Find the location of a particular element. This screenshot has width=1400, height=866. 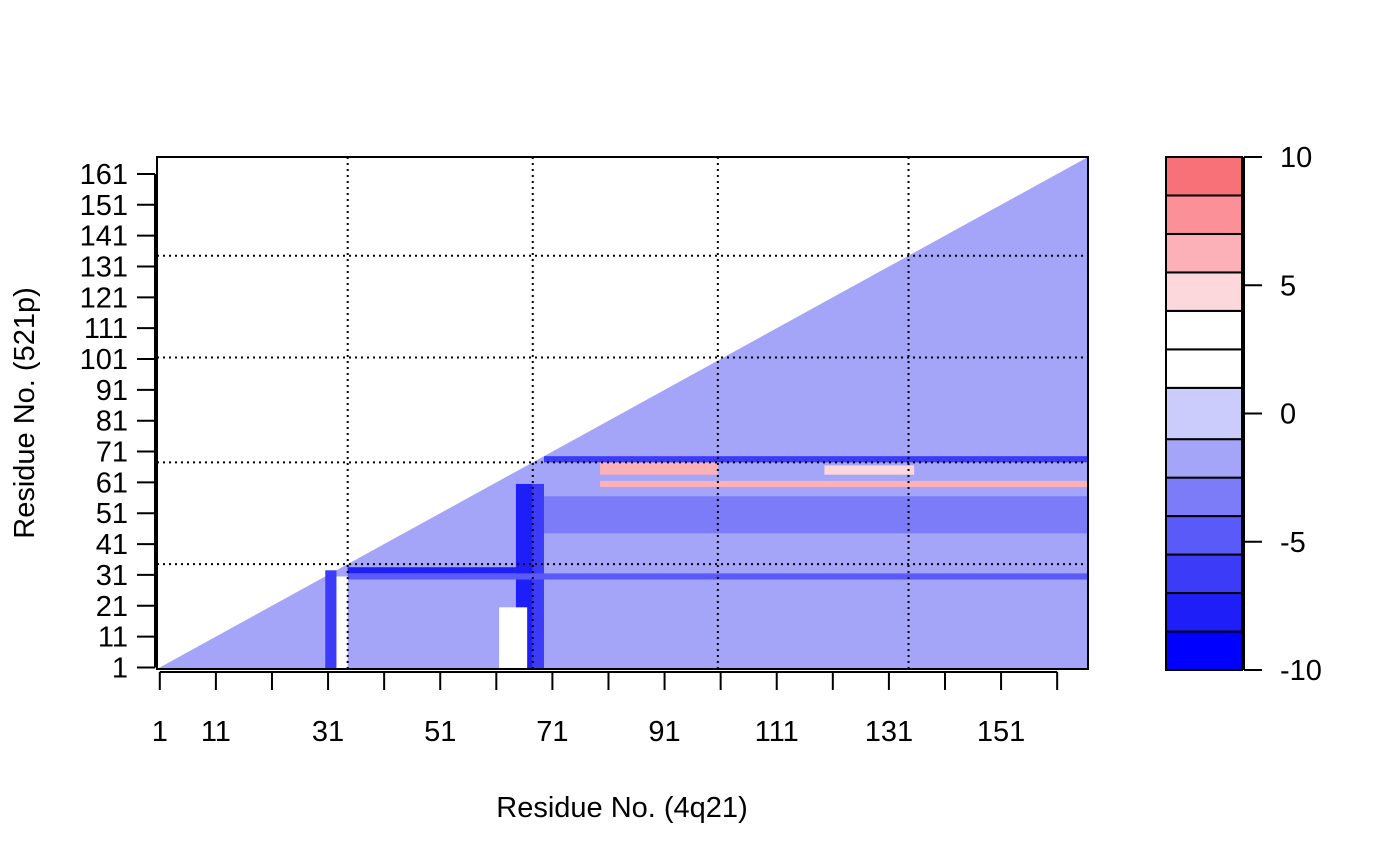

y-tick-label: 31 is located at coordinates (112, 576).